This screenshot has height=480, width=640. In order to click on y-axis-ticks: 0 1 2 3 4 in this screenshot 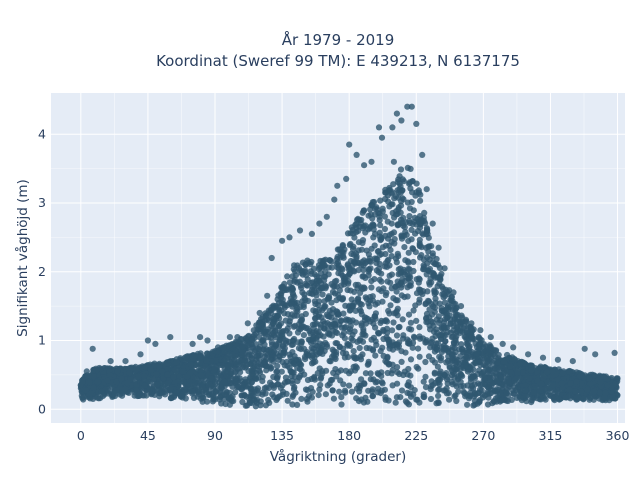, I will do `click(42, 271)`.